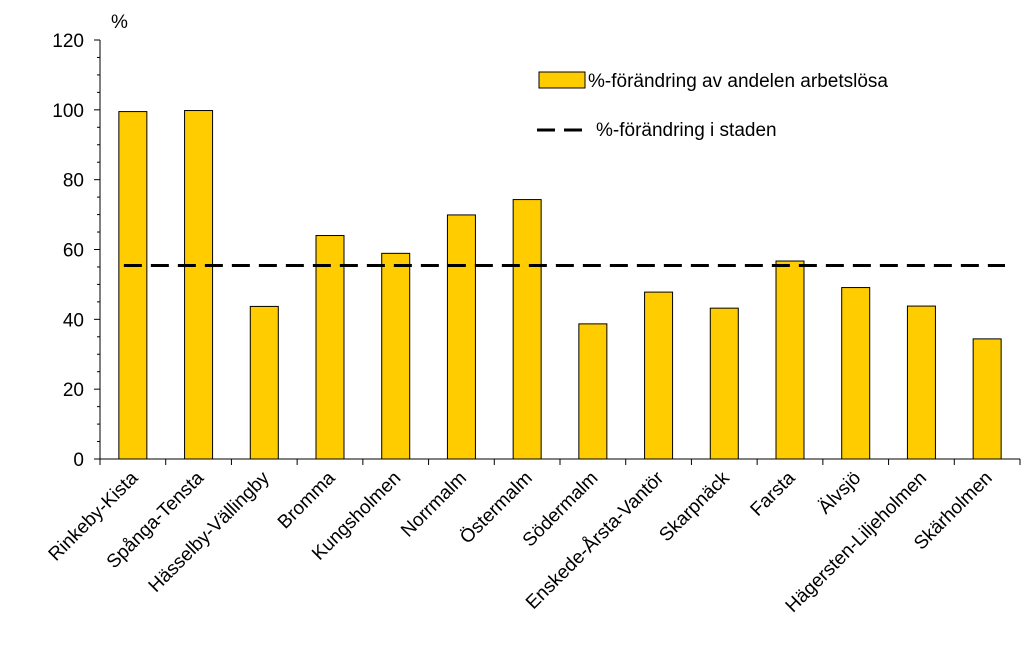  I want to click on x-category-label: Farsta, so click(773, 493).